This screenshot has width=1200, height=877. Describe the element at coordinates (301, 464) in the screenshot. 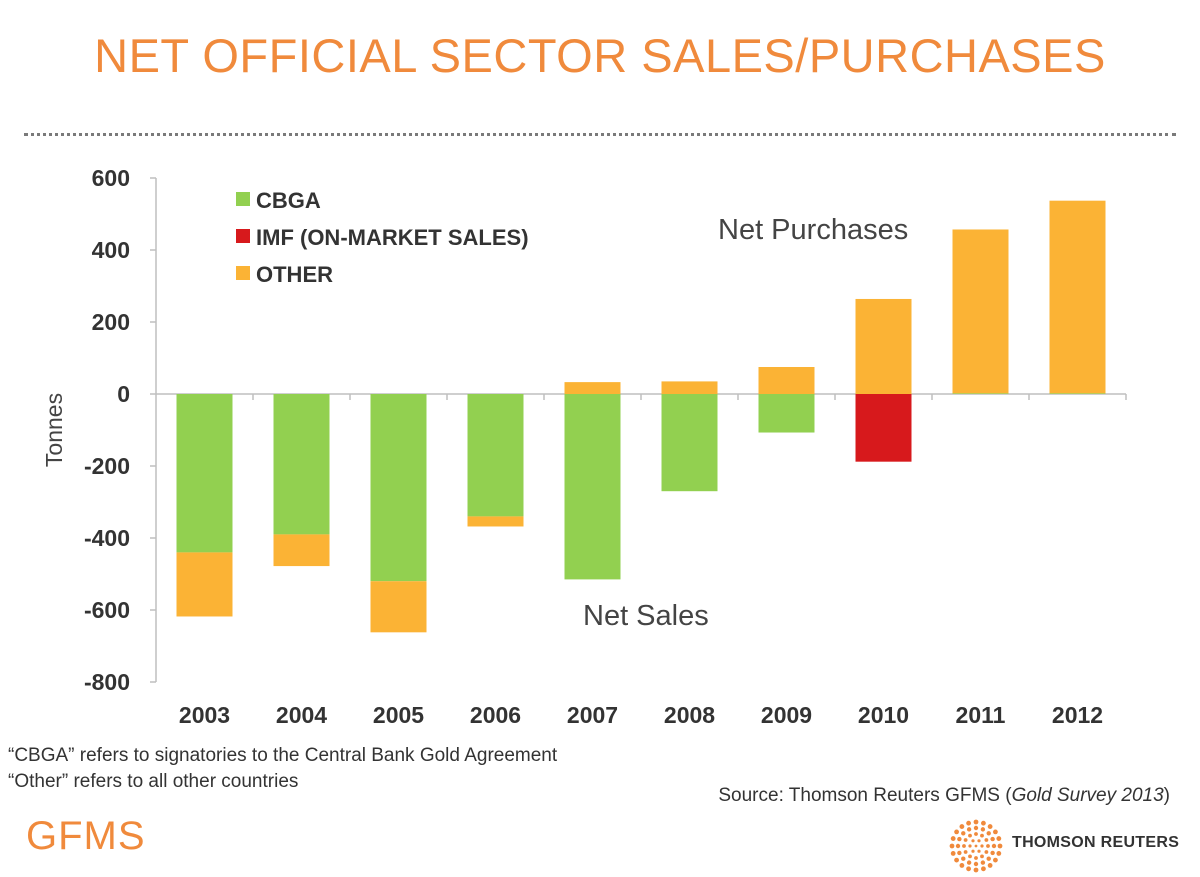

I see `bar-cbga-2004` at that location.